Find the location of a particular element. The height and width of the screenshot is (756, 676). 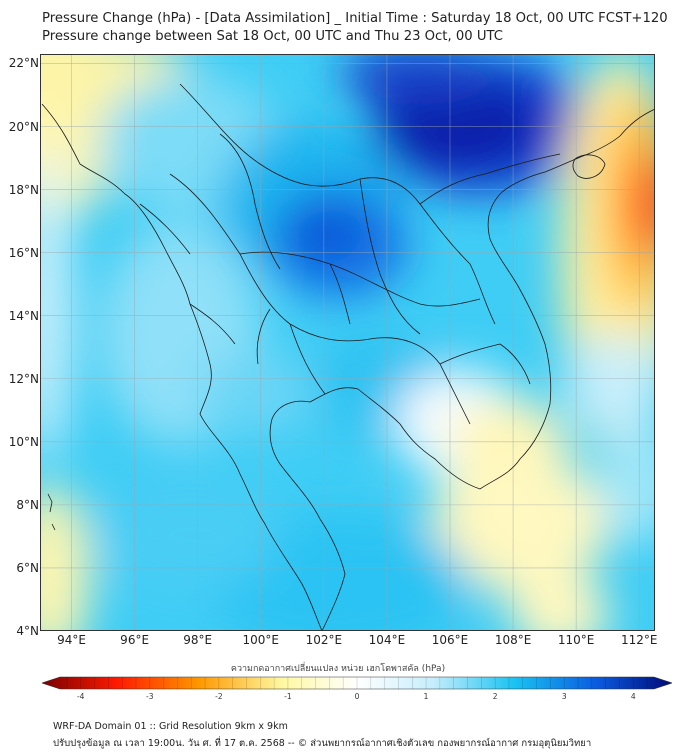

lon-label: 100°E is located at coordinates (261, 640).